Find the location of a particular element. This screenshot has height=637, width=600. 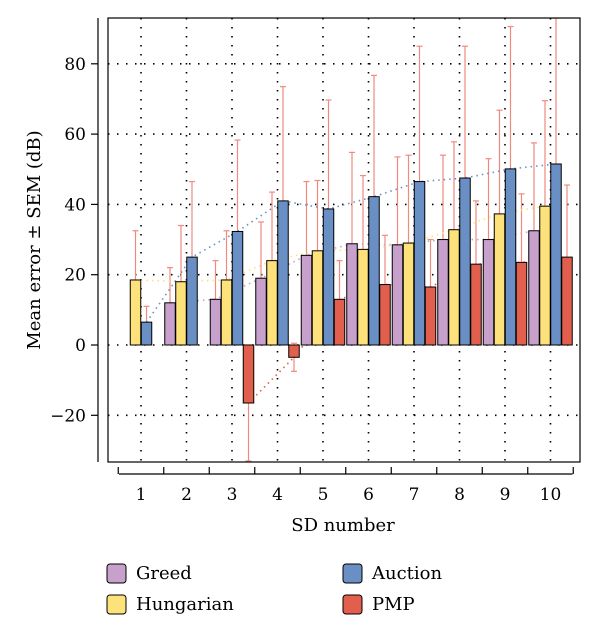

x-tick-label: 9 is located at coordinates (505, 495).